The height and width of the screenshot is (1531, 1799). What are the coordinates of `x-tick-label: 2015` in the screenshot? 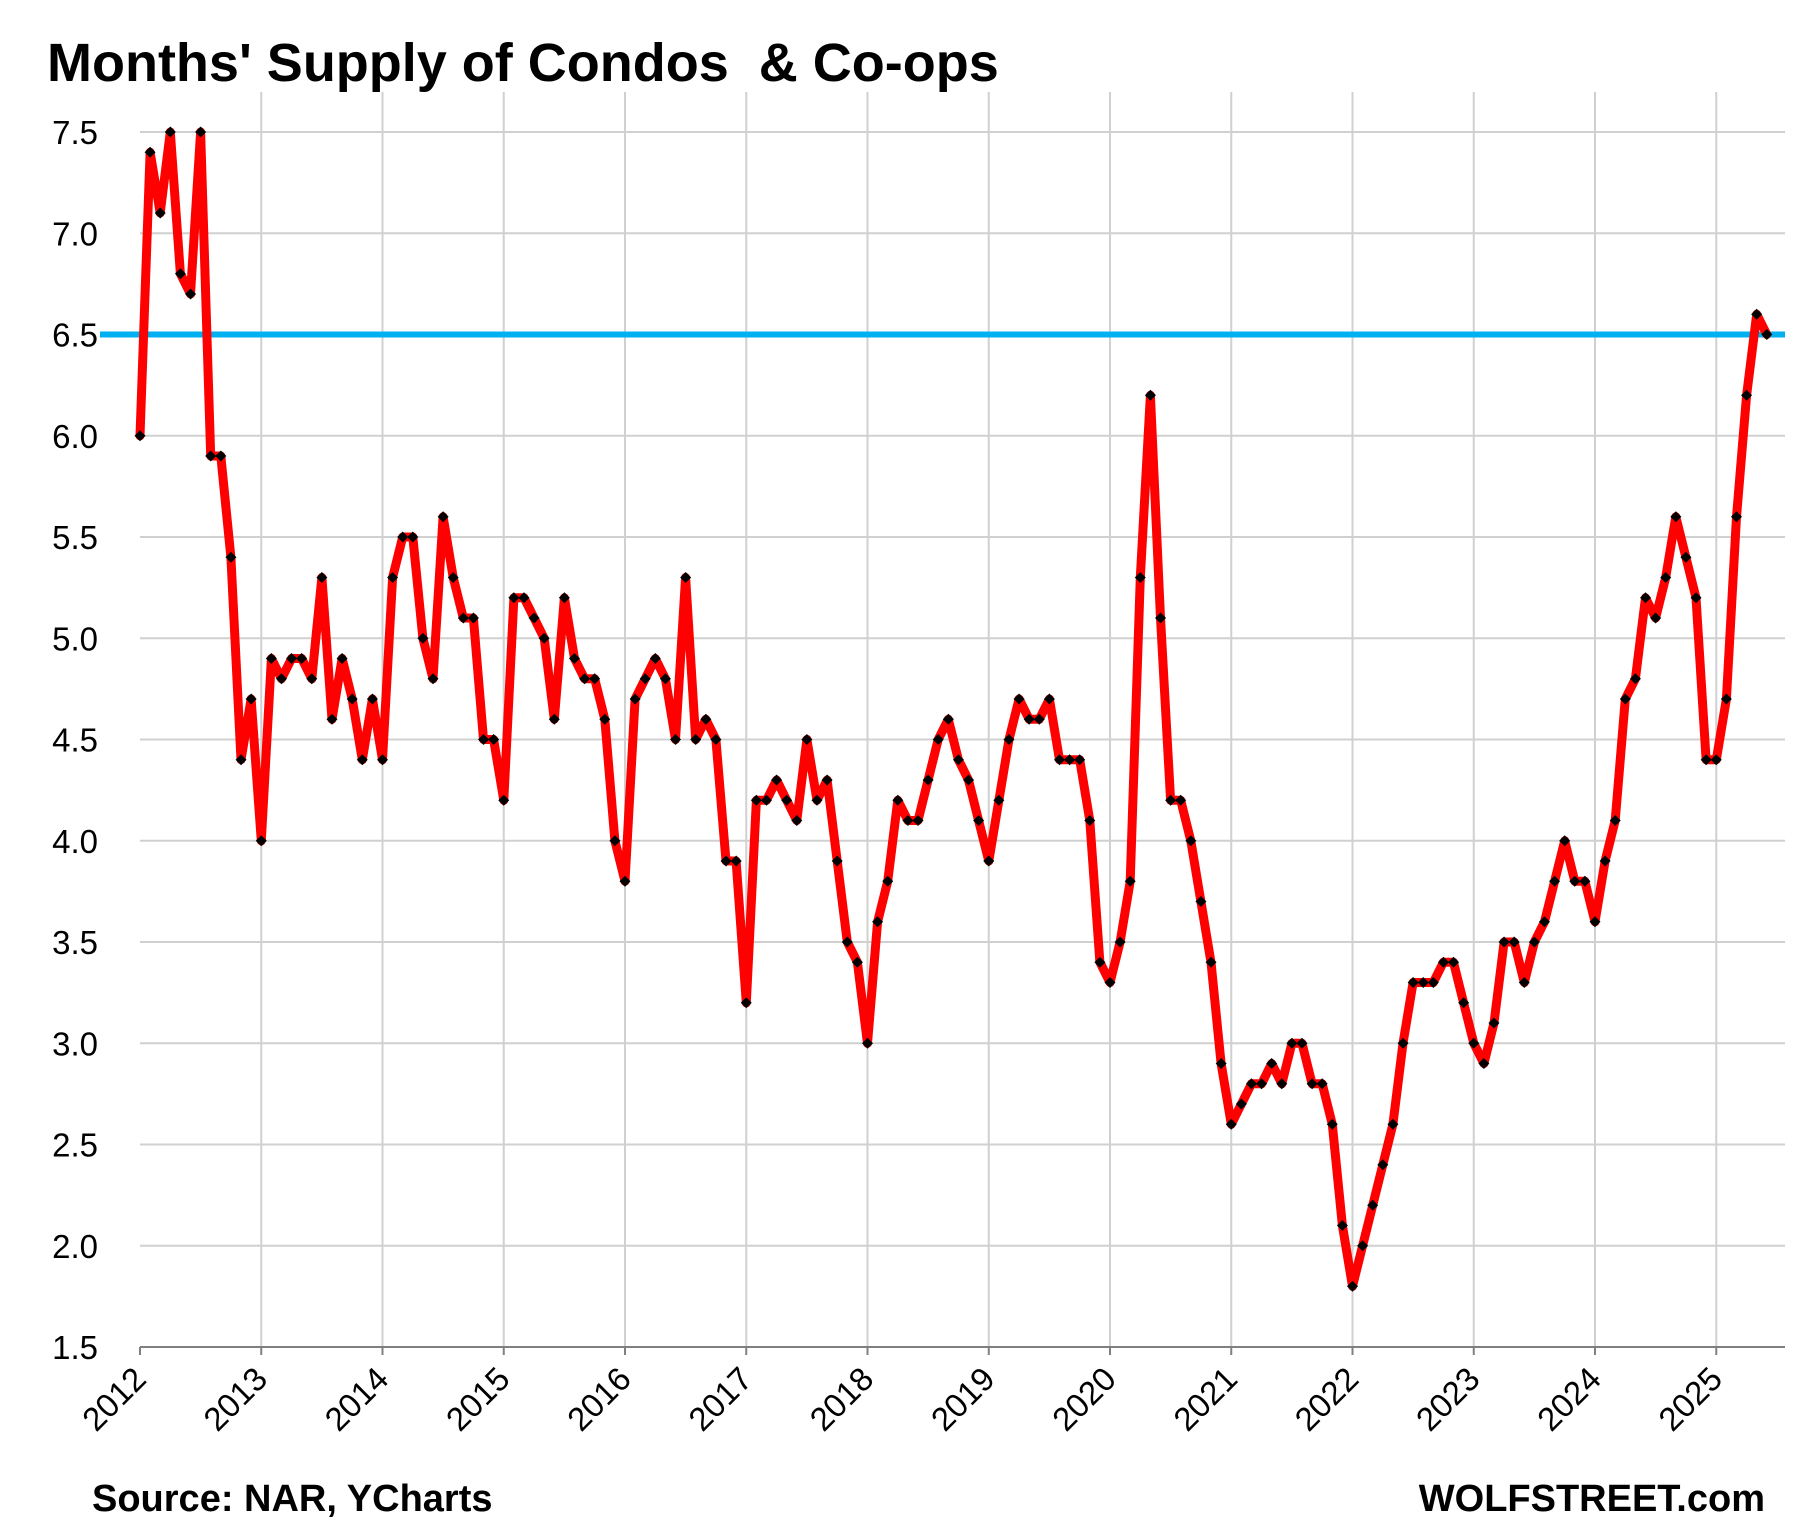 It's located at (478, 1399).